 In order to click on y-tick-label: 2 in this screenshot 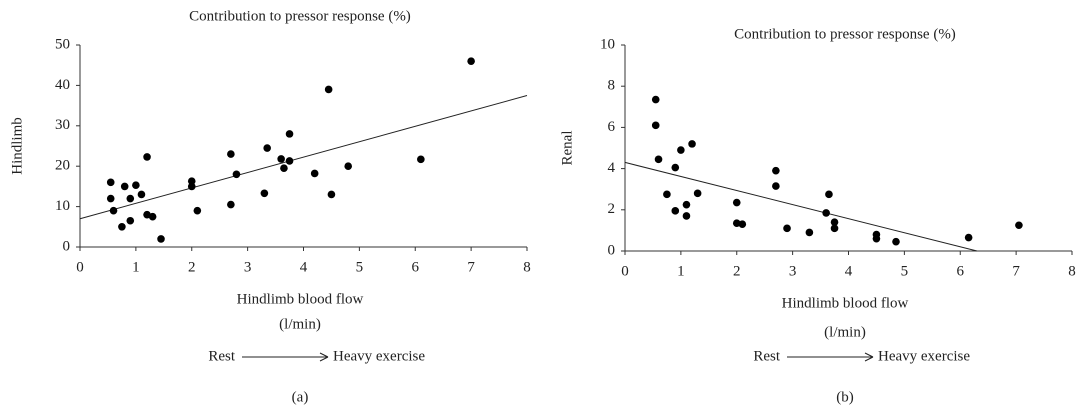, I will do `click(612, 209)`.